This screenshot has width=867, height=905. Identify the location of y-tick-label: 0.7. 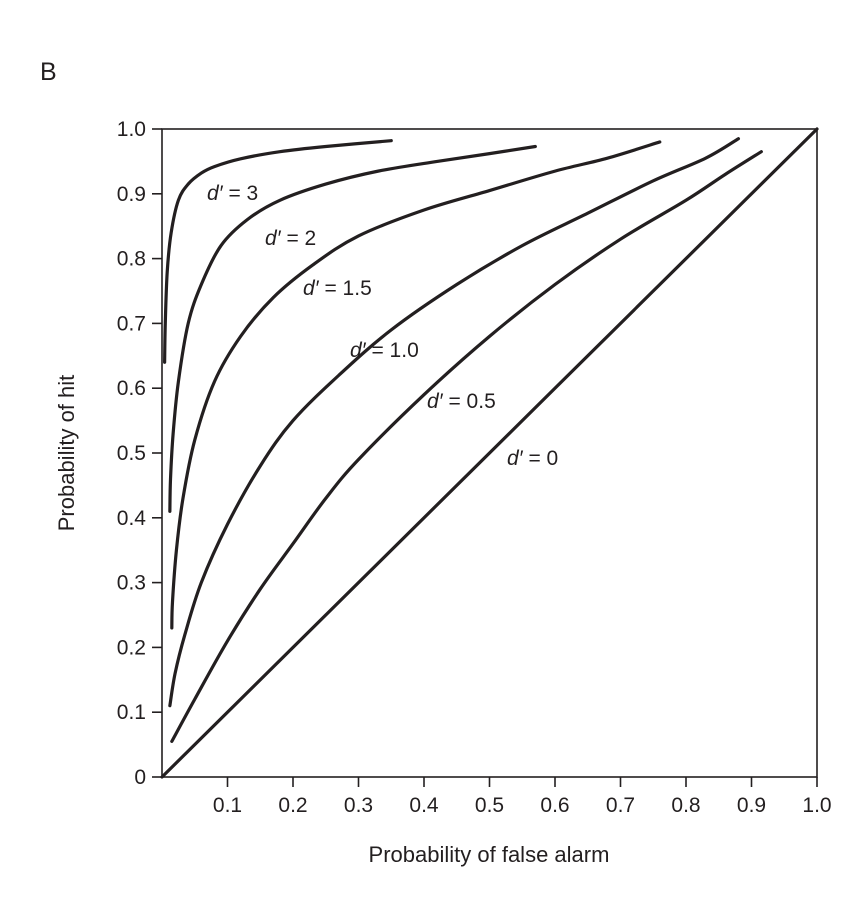
(131, 323).